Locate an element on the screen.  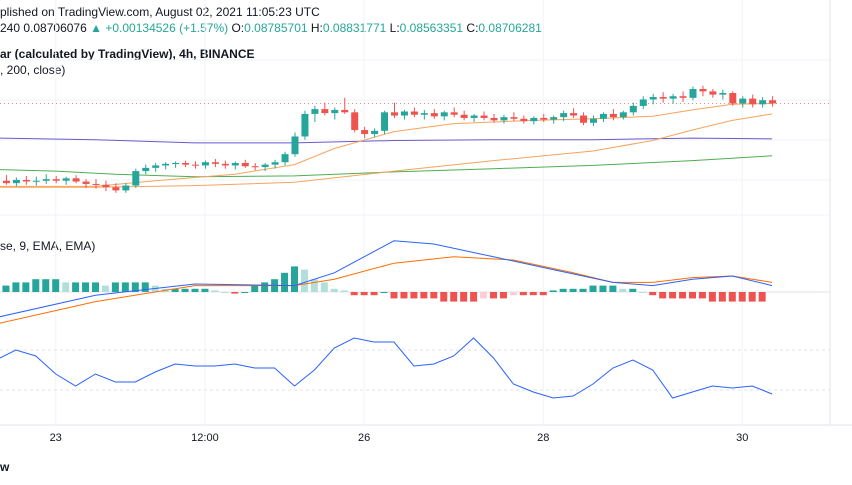
brand-text: w is located at coordinates (5, 467).